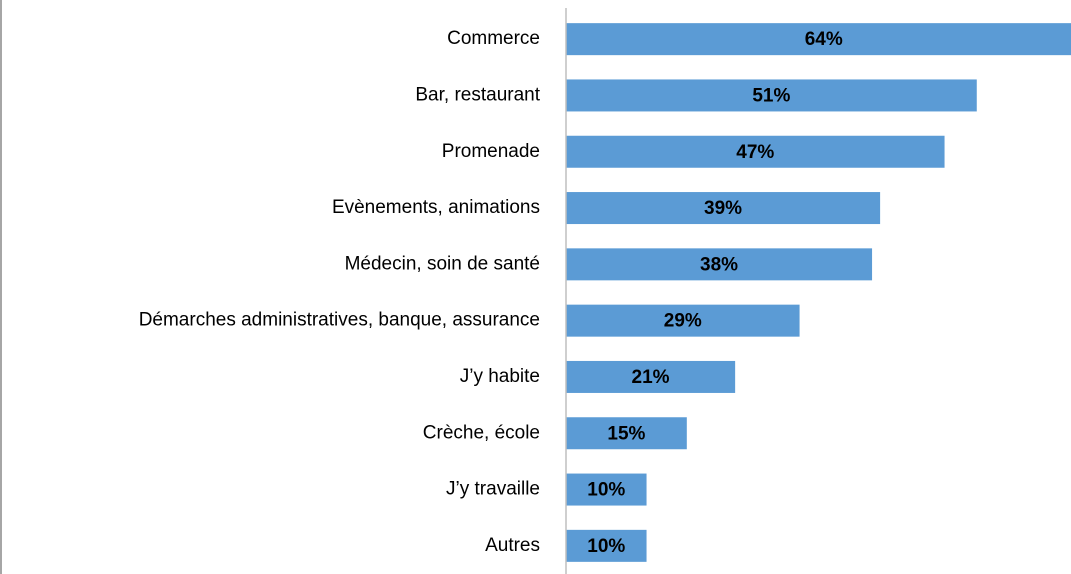 Image resolution: width=1071 pixels, height=574 pixels. I want to click on value-label: 21%, so click(651, 377).